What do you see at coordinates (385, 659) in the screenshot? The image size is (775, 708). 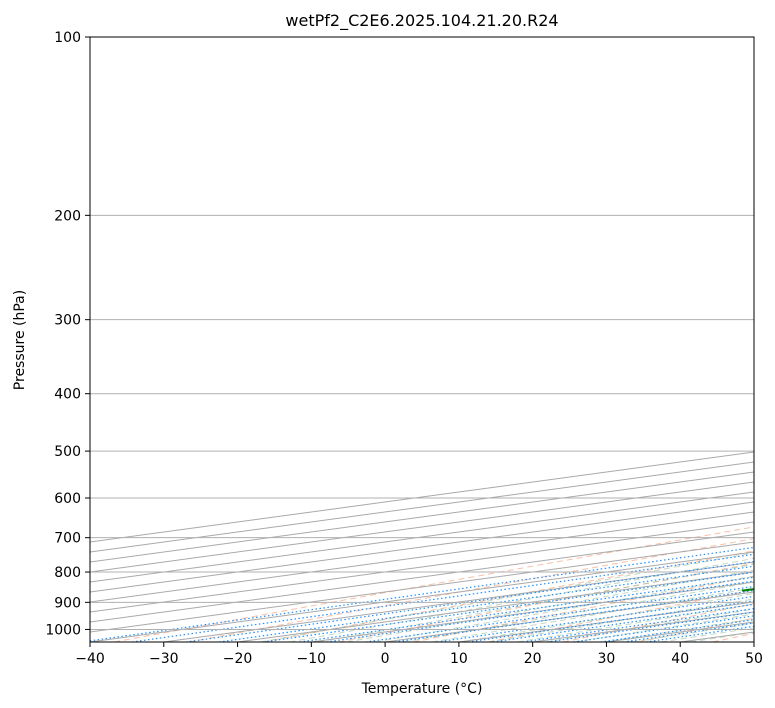 I see `x-tick-label: 0` at bounding box center [385, 659].